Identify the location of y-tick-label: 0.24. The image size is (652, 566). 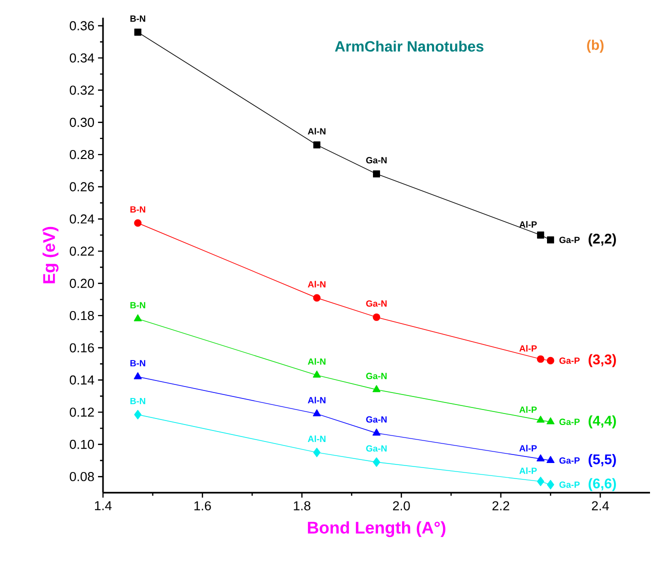
(82, 219).